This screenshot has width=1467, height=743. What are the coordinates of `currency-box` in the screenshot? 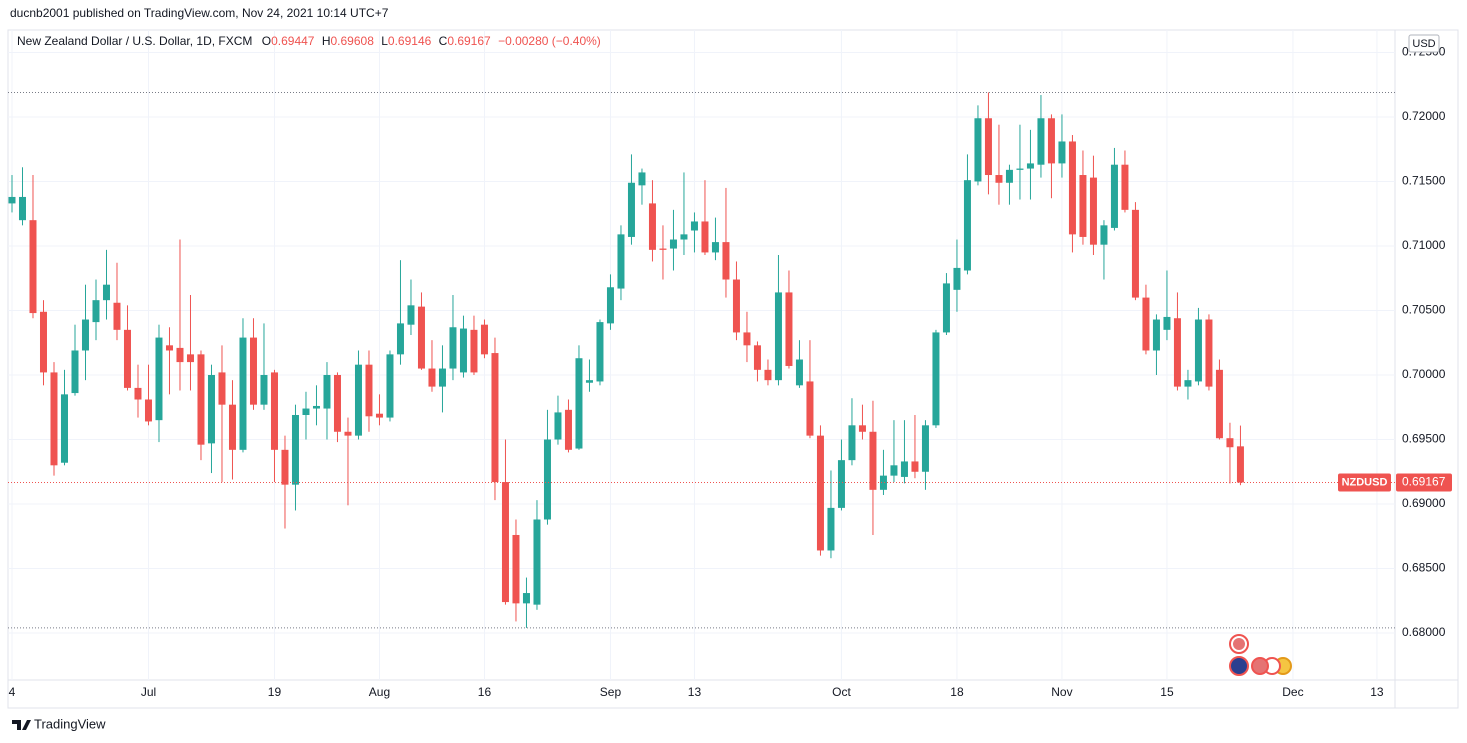 It's located at (1424, 43).